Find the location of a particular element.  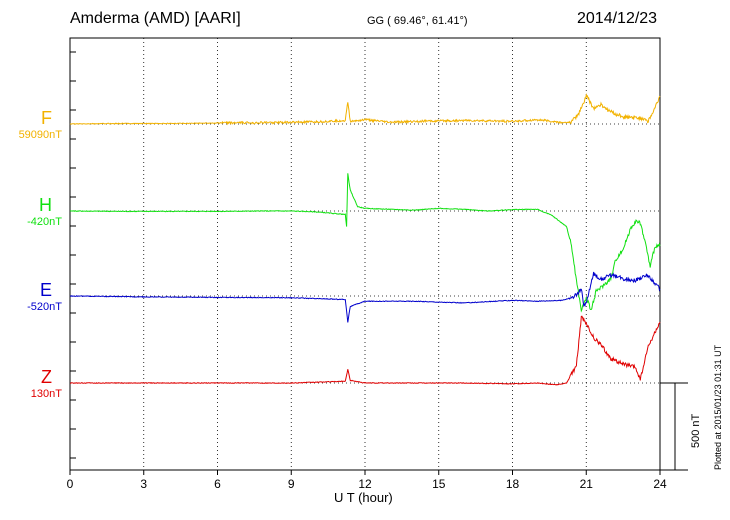

channel-baseline-f: 59090nT is located at coordinates (40, 135).